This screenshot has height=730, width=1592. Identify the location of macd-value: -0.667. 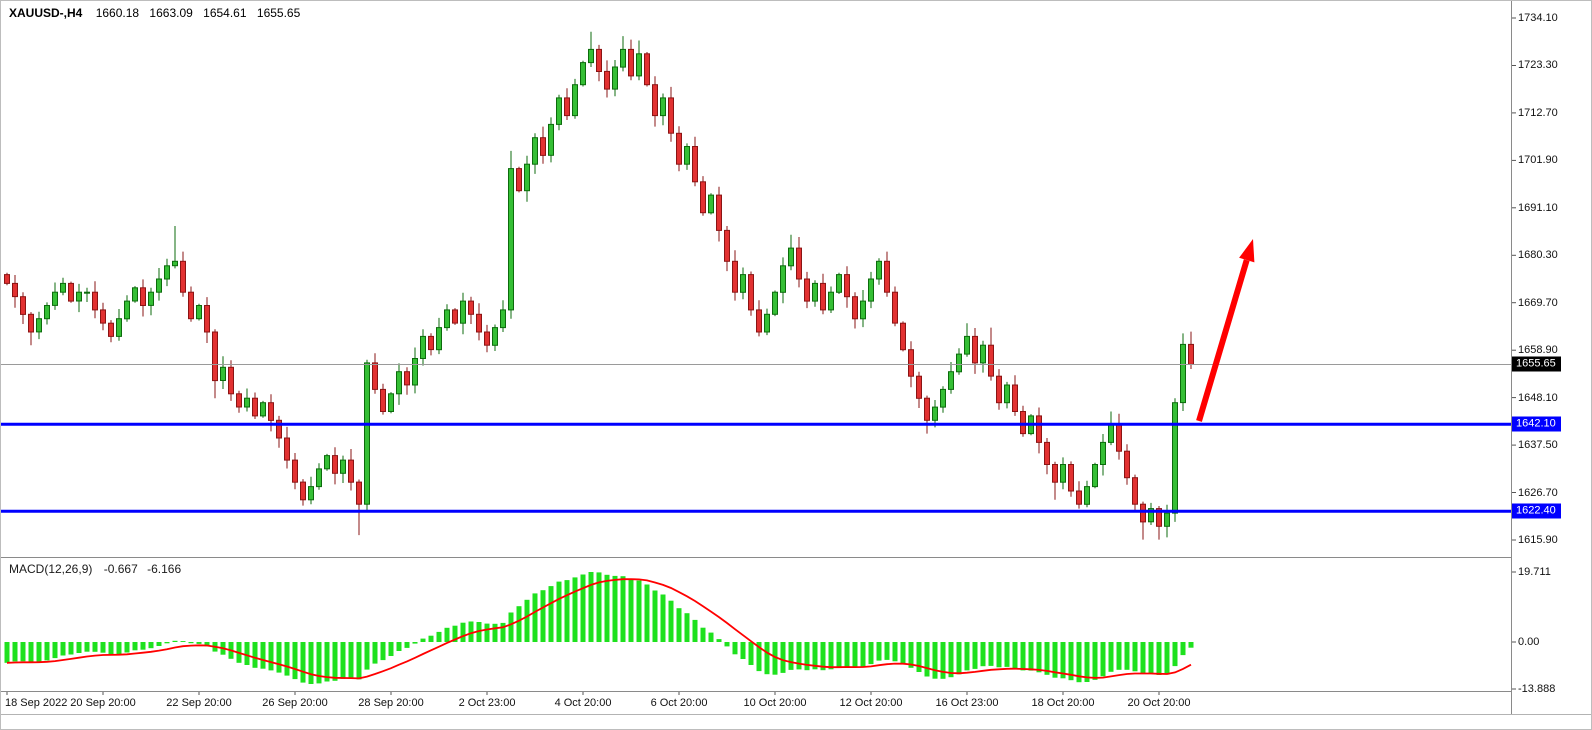
(120, 569).